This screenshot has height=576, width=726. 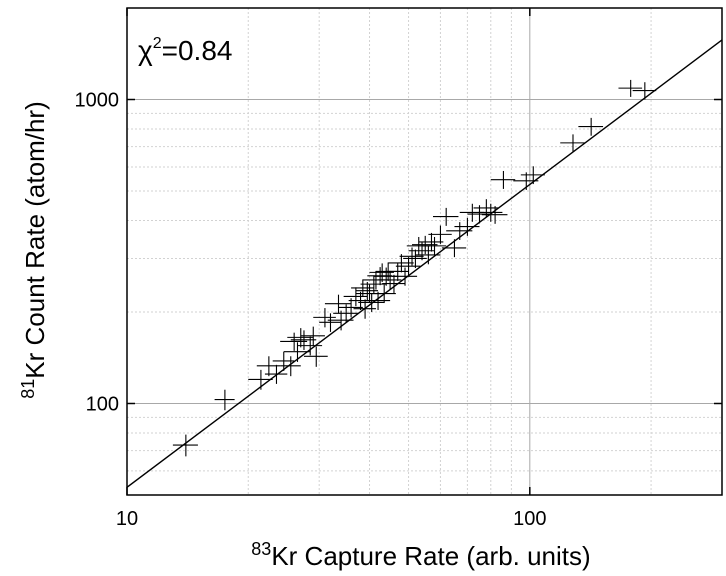 I want to click on chi-square-annotation: χ2=0.84, so click(x=185, y=50).